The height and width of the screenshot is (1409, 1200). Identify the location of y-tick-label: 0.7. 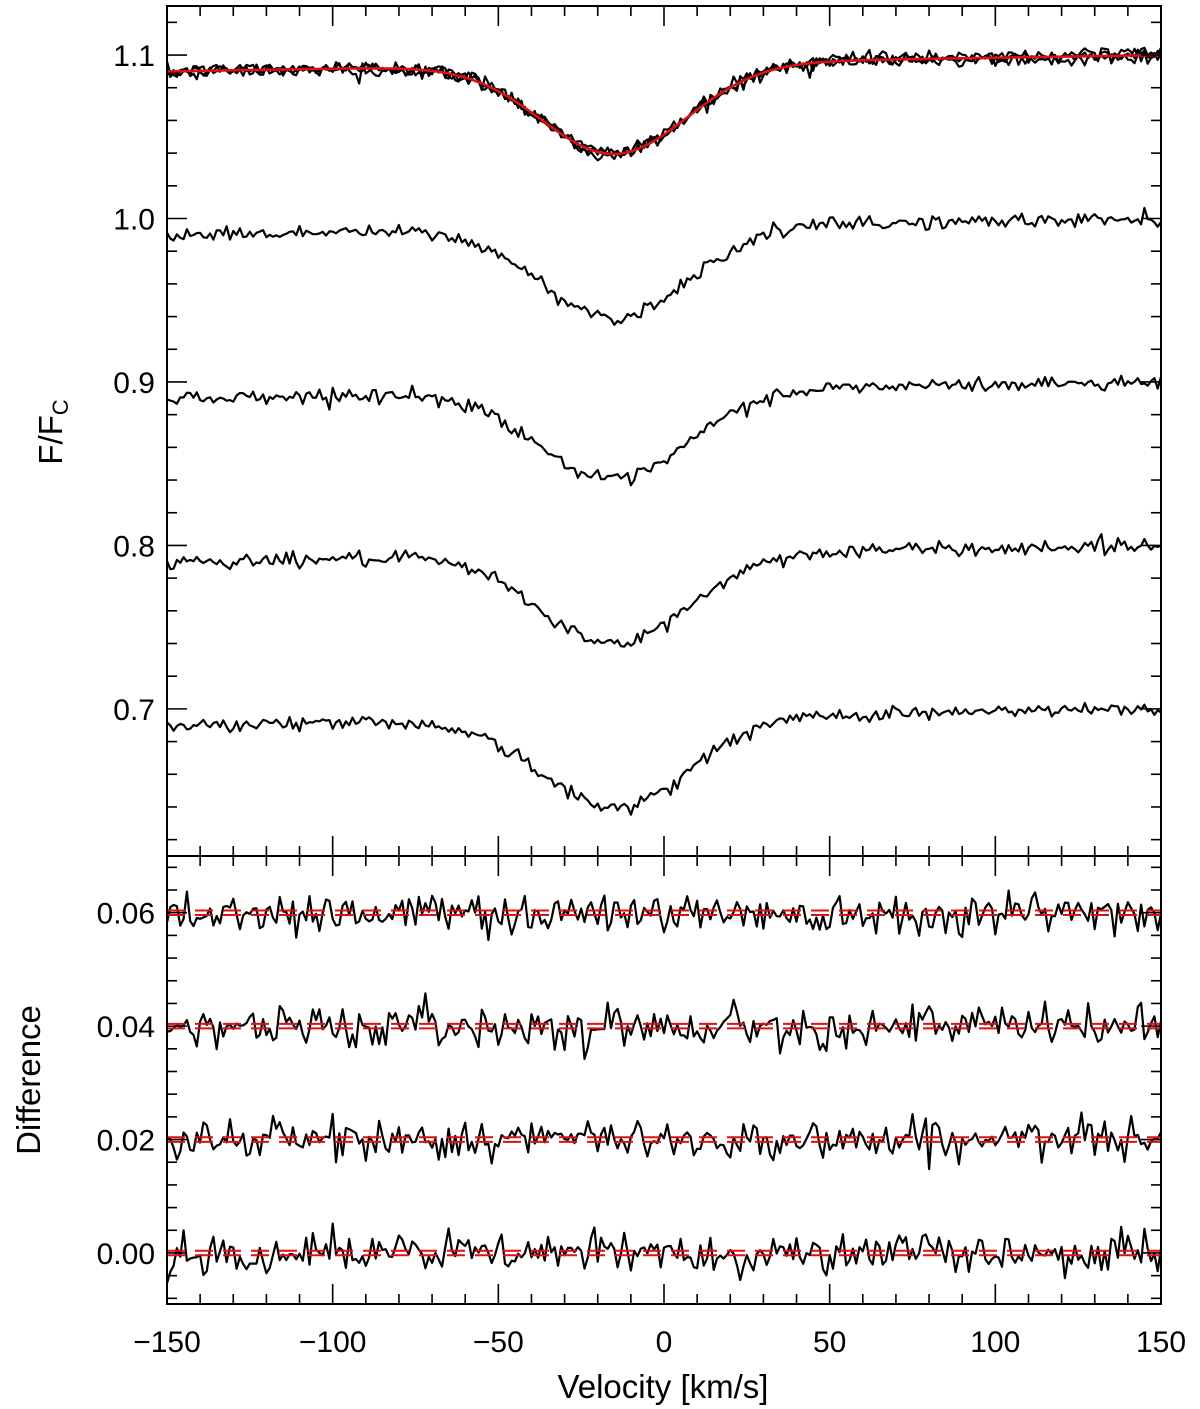
(134, 710).